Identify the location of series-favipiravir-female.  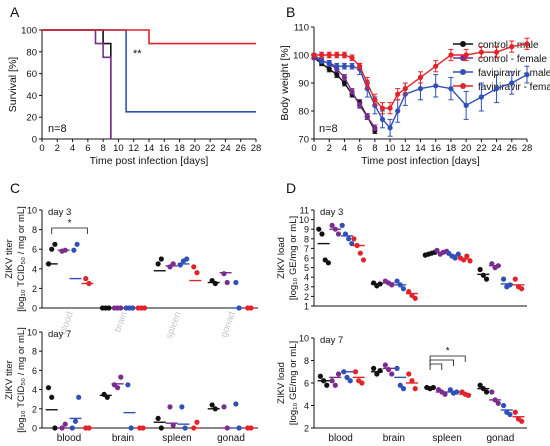
(149, 37).